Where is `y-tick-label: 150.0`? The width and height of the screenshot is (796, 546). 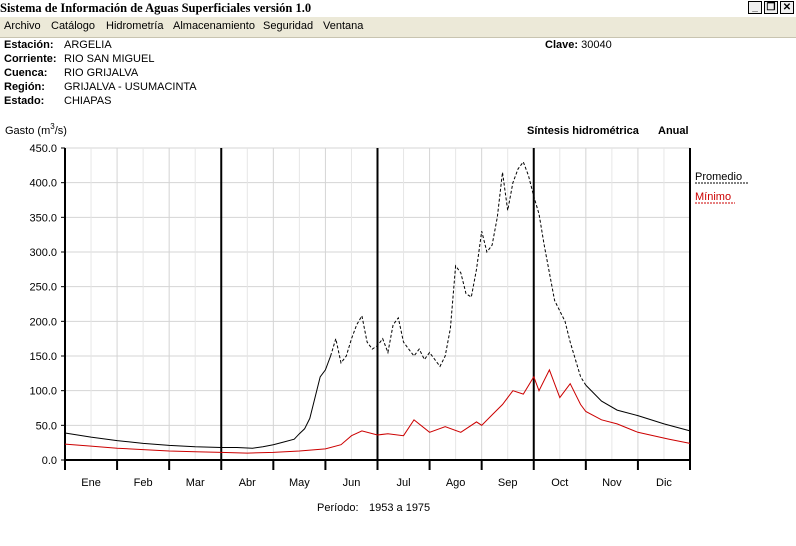 y-tick-label: 150.0 is located at coordinates (43, 357).